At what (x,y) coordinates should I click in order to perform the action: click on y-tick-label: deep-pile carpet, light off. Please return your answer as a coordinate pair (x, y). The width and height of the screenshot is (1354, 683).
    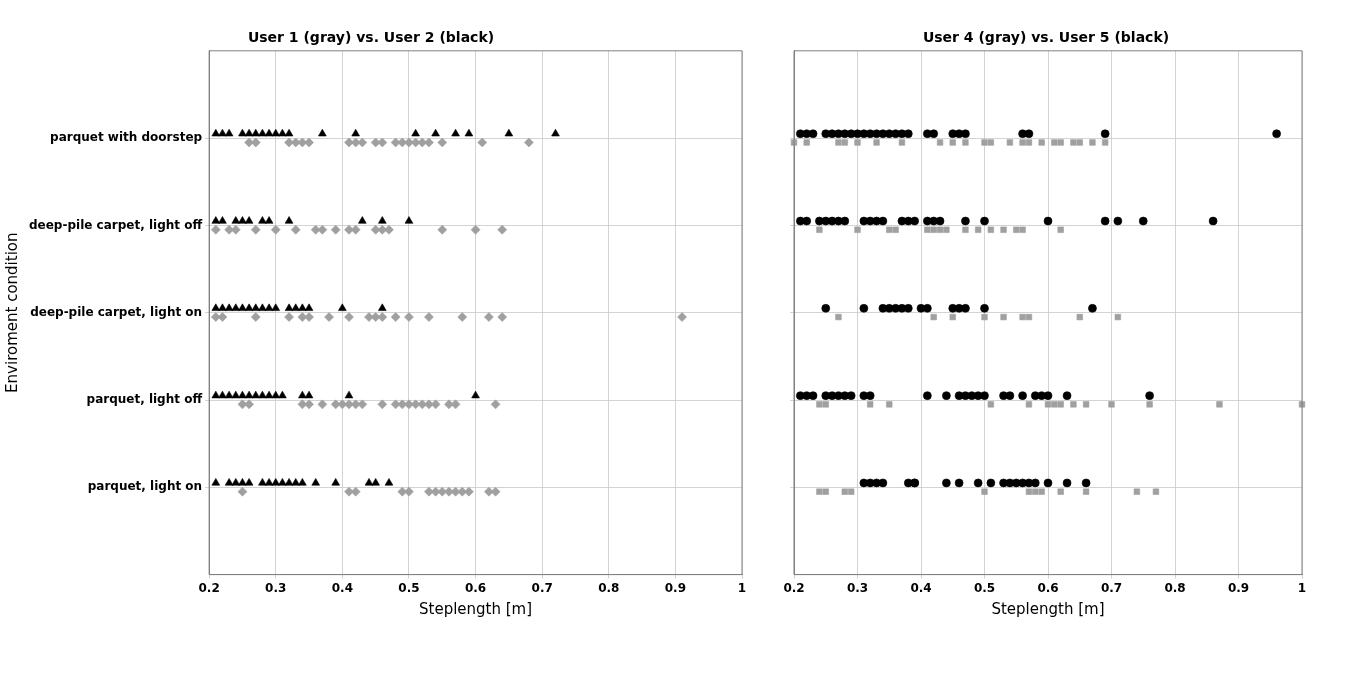
    Looking at the image, I should click on (116, 224).